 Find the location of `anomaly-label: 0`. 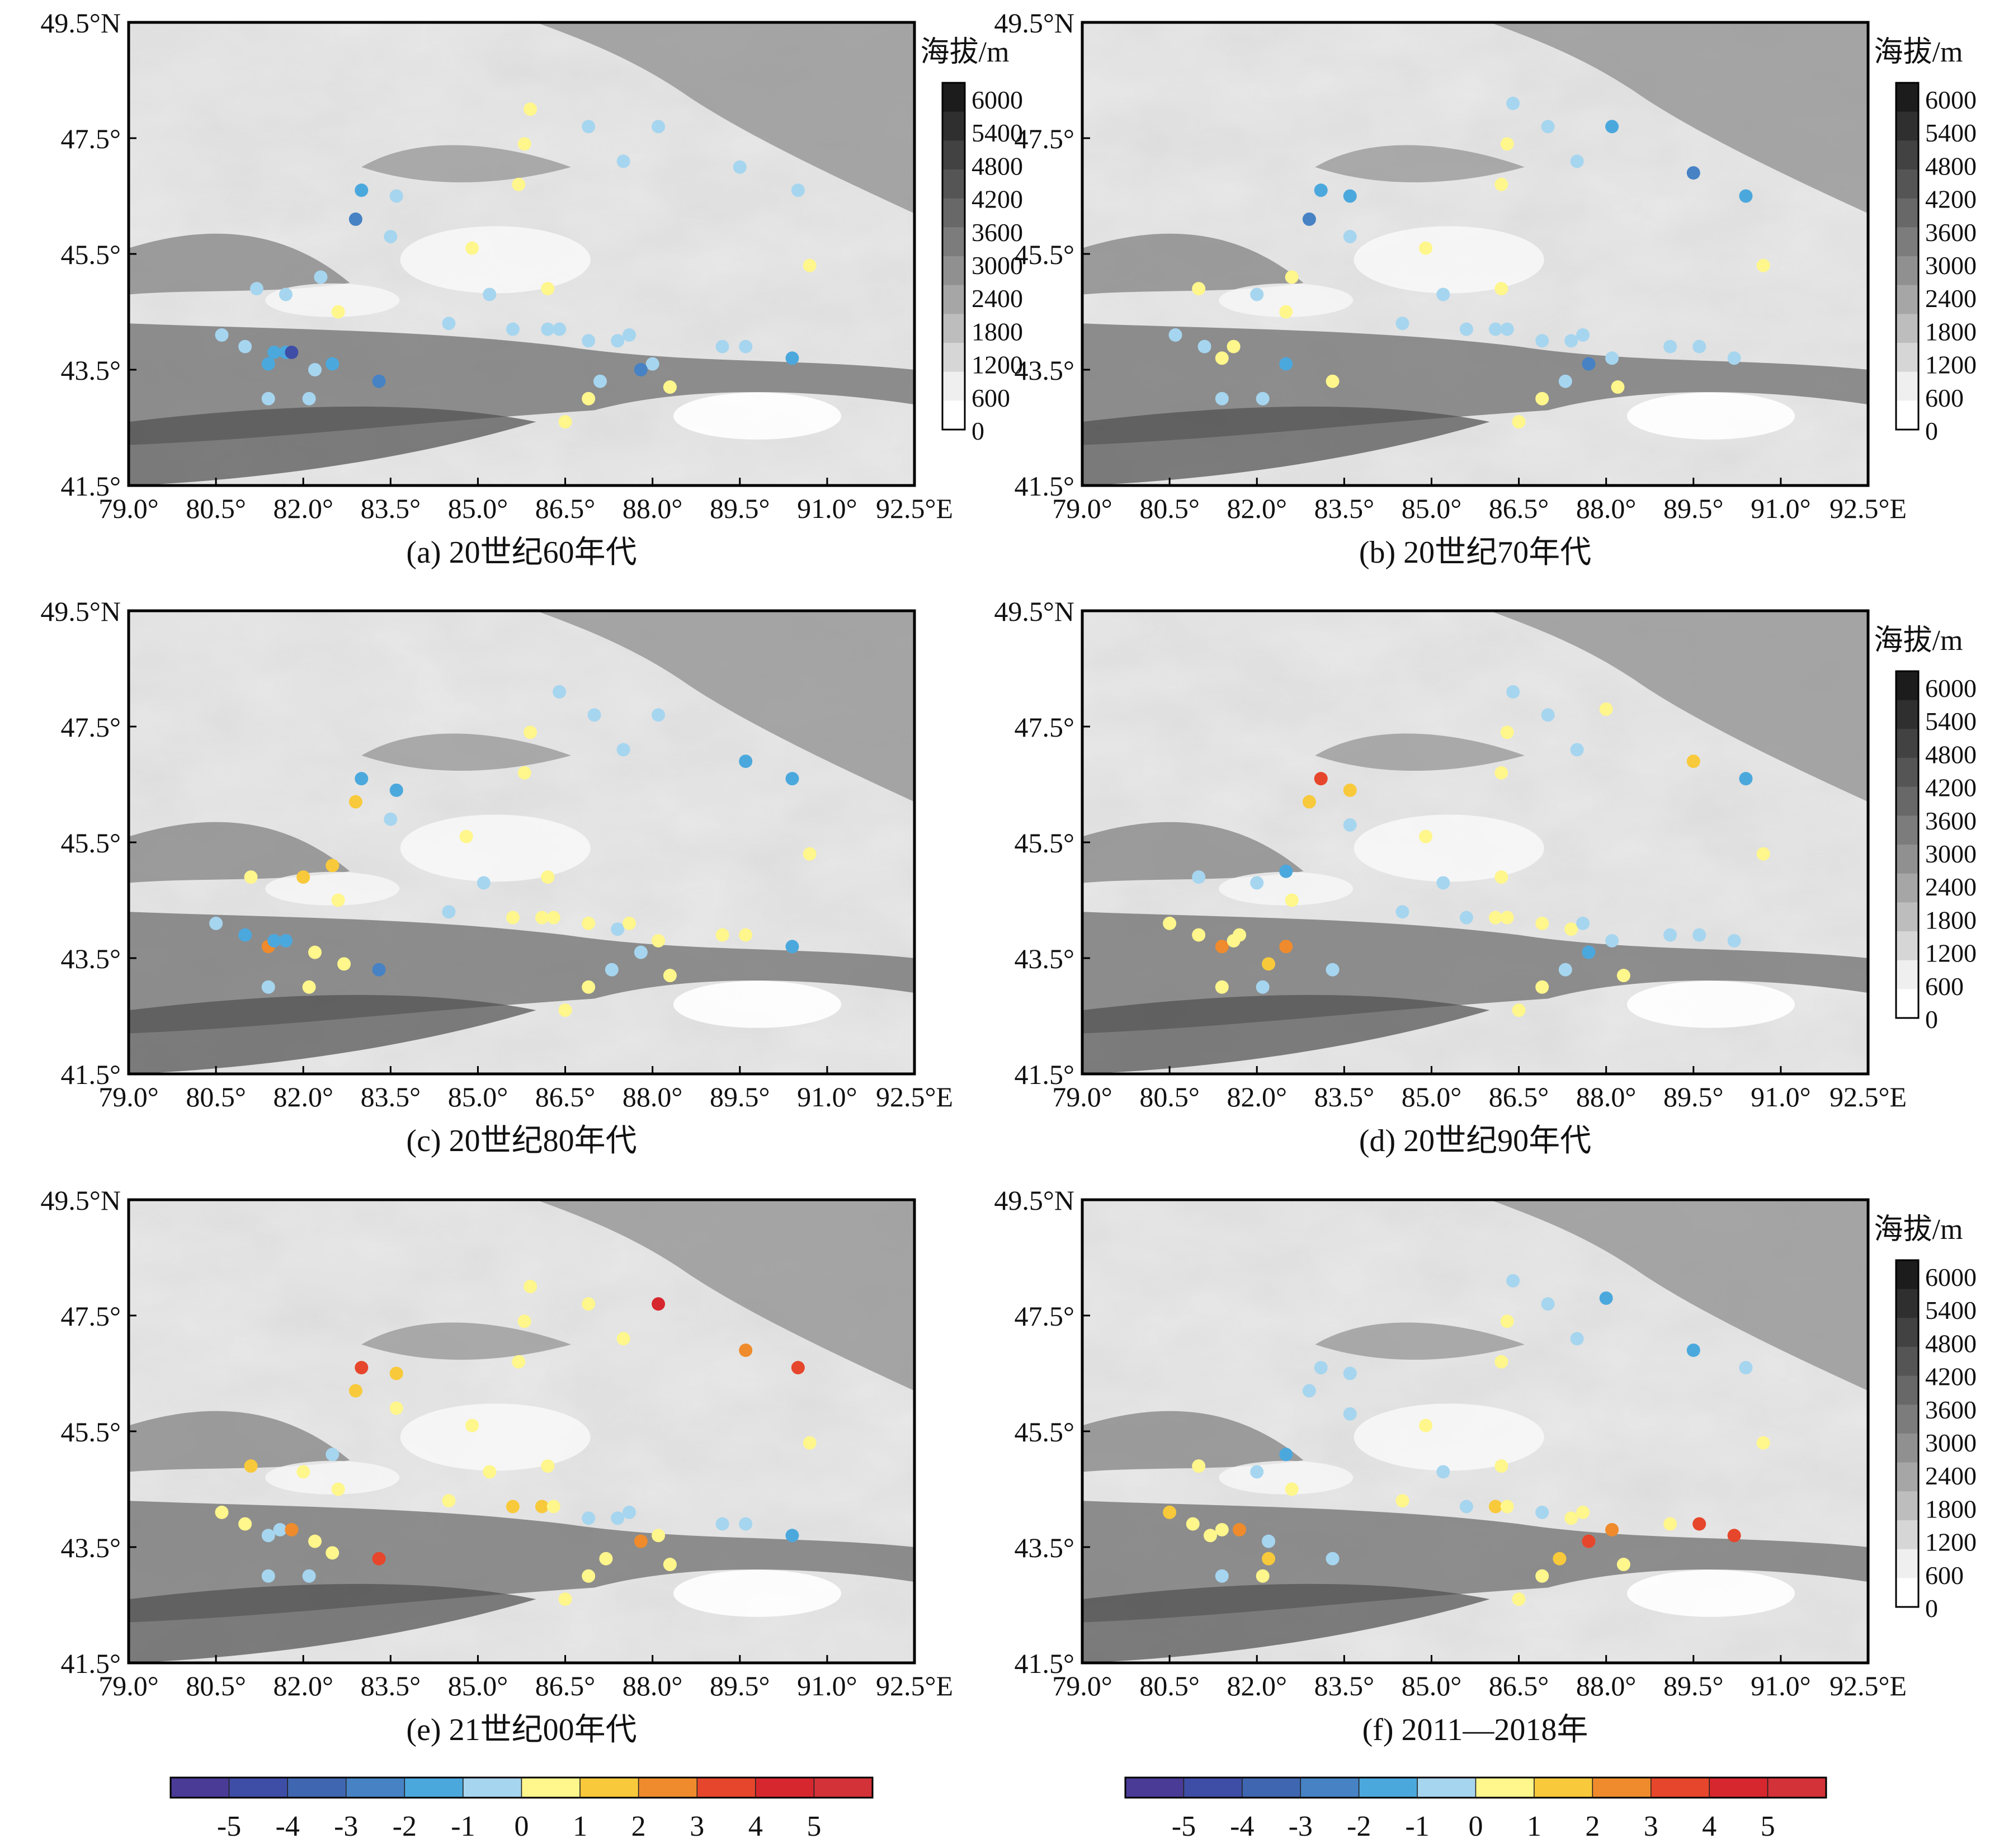

anomaly-label: 0 is located at coordinates (522, 1826).